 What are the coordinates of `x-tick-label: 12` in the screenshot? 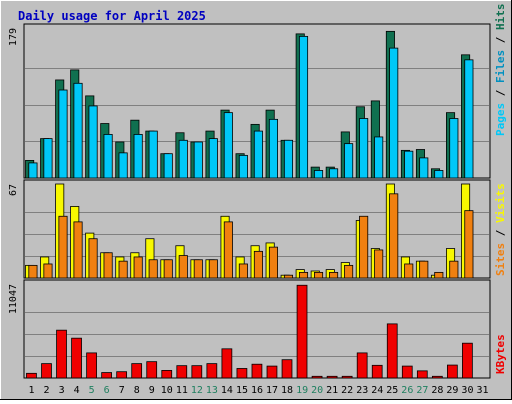 It's located at (197, 390).